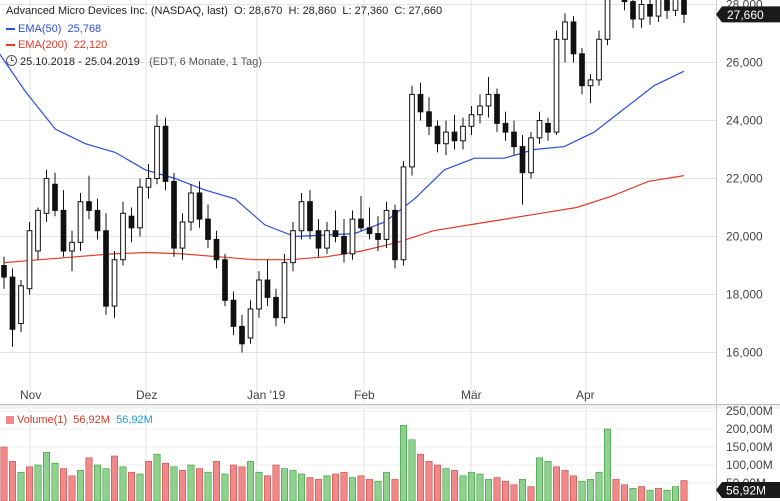 This screenshot has width=780, height=501. What do you see at coordinates (744, 179) in the screenshot?
I see `price-tick-label: 22,000` at bounding box center [744, 179].